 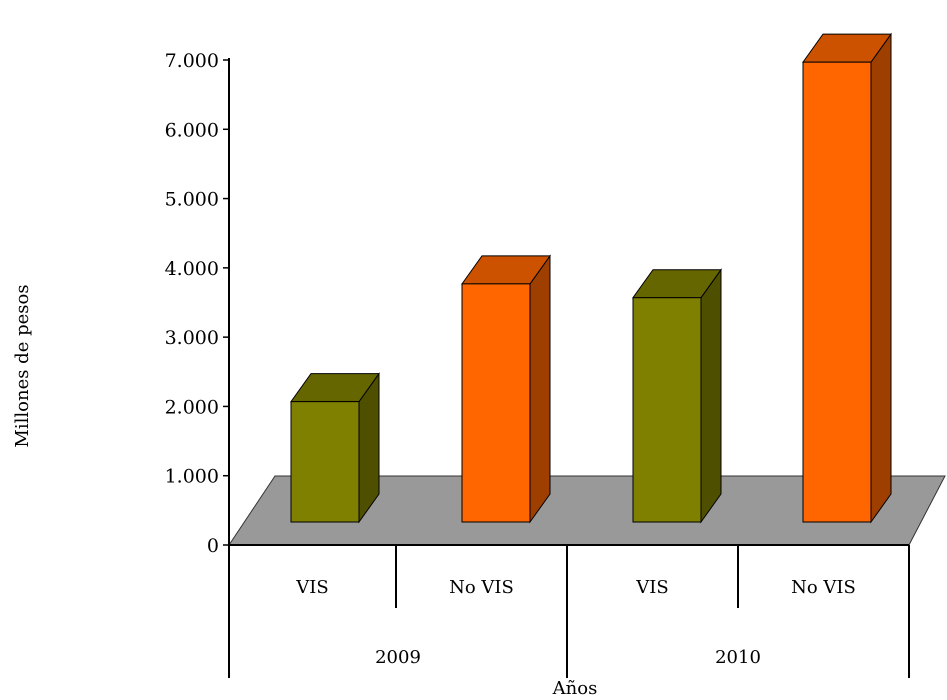 What do you see at coordinates (192, 477) in the screenshot?
I see `y-tick-label: 1.000` at bounding box center [192, 477].